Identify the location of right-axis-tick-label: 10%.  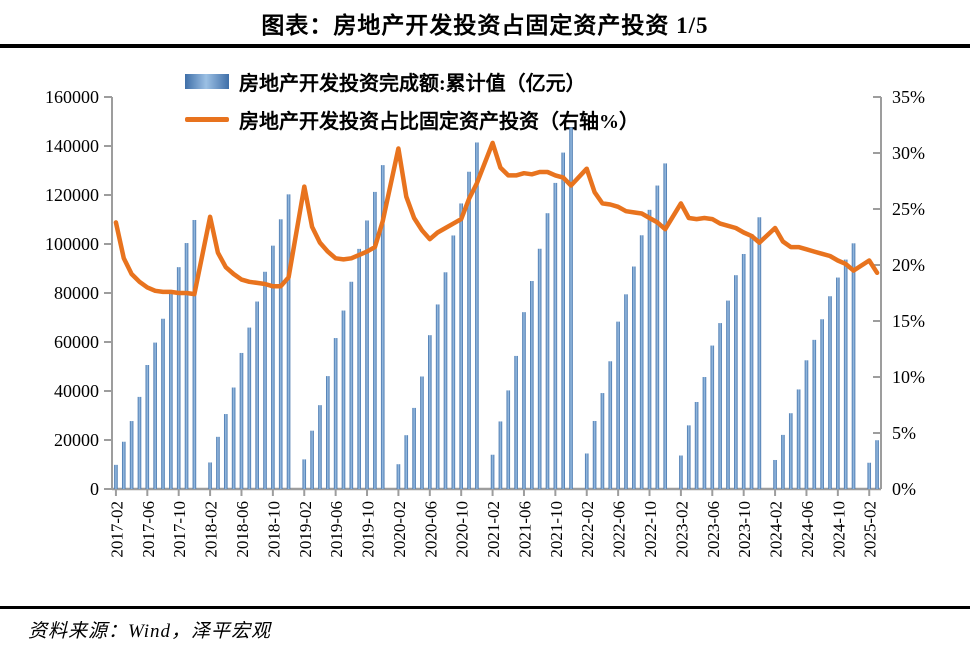
(908, 377).